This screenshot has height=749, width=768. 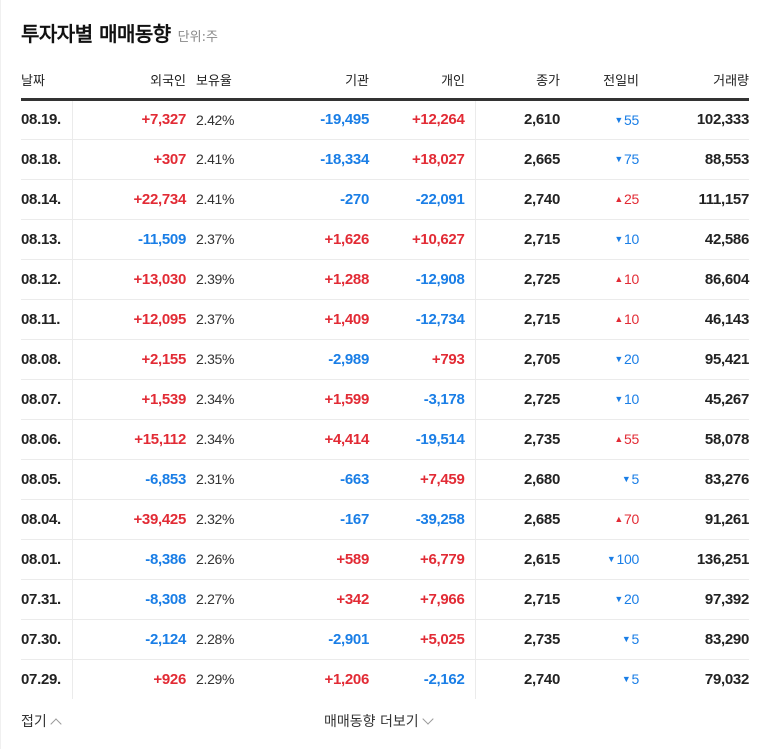 What do you see at coordinates (317, 519) in the screenshot?
I see `cell-institution: -167` at bounding box center [317, 519].